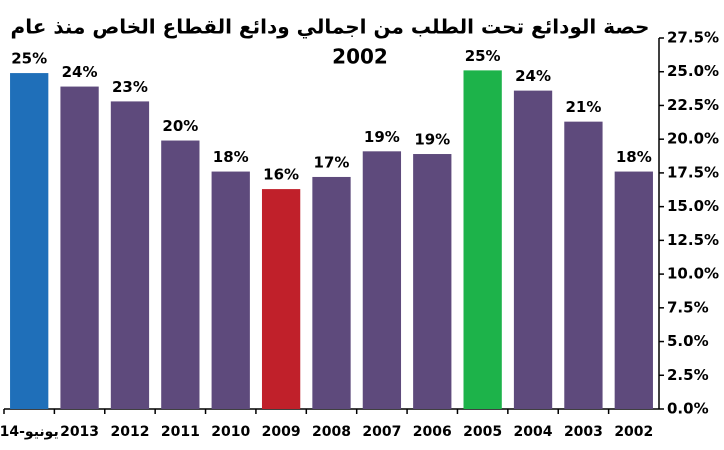  What do you see at coordinates (693, 105) in the screenshot?
I see `y-tick-label: 22.5%` at bounding box center [693, 105].